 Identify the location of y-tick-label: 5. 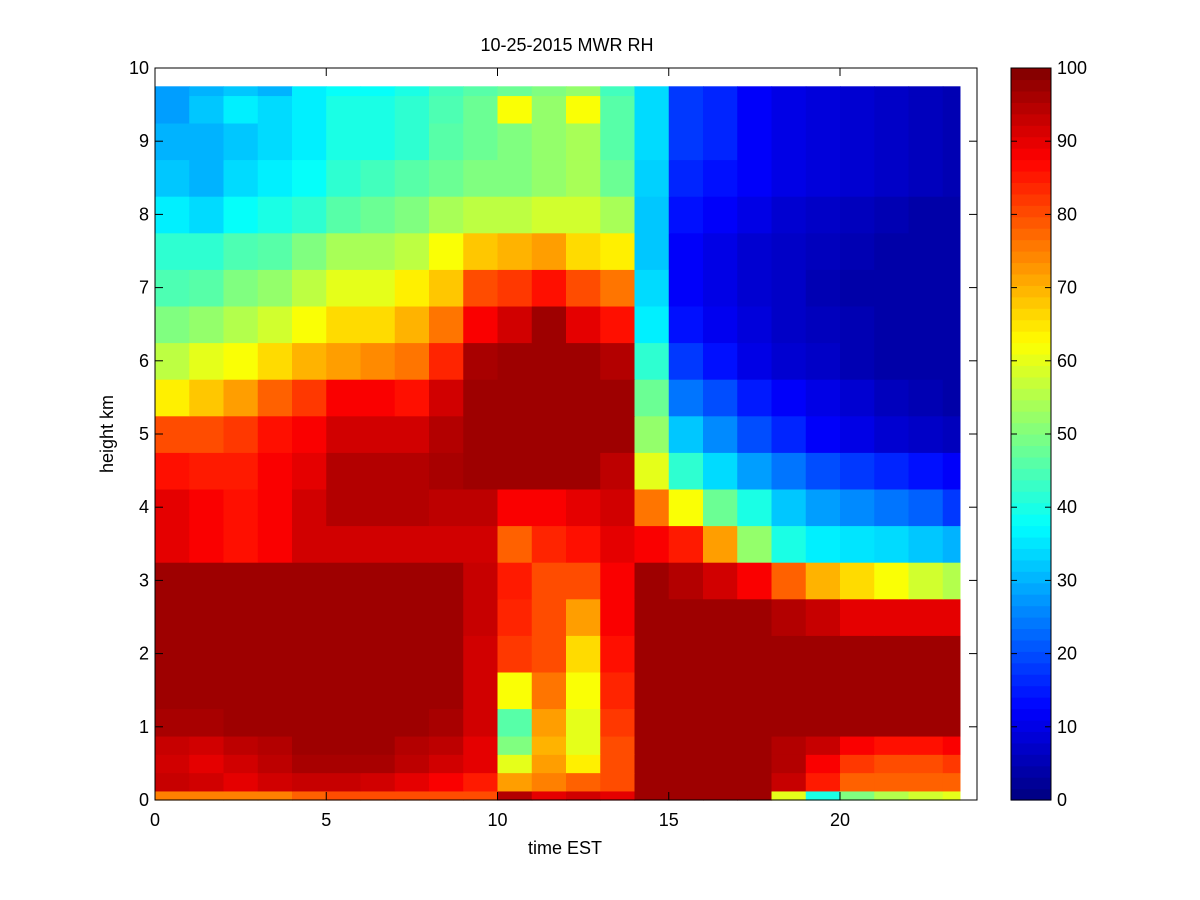
(144, 434).